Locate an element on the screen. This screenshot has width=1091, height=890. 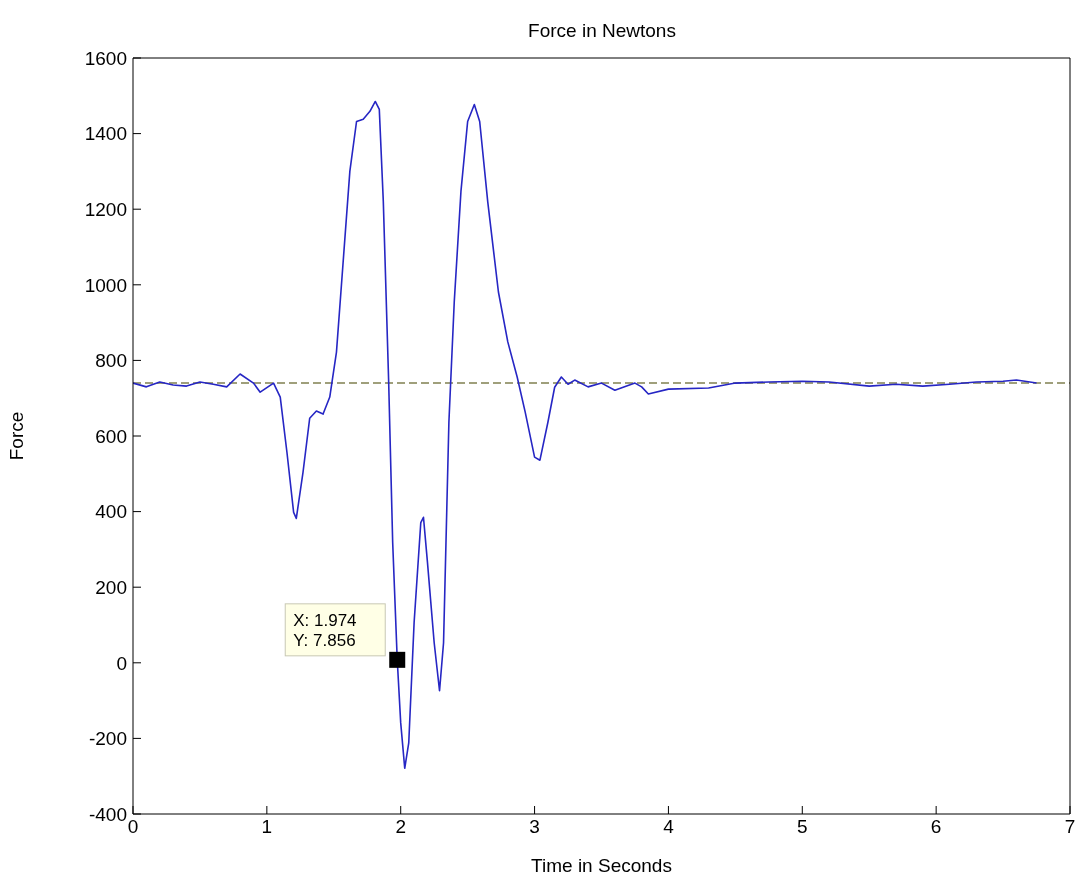
y-tick-label: -400 is located at coordinates (107, 814).